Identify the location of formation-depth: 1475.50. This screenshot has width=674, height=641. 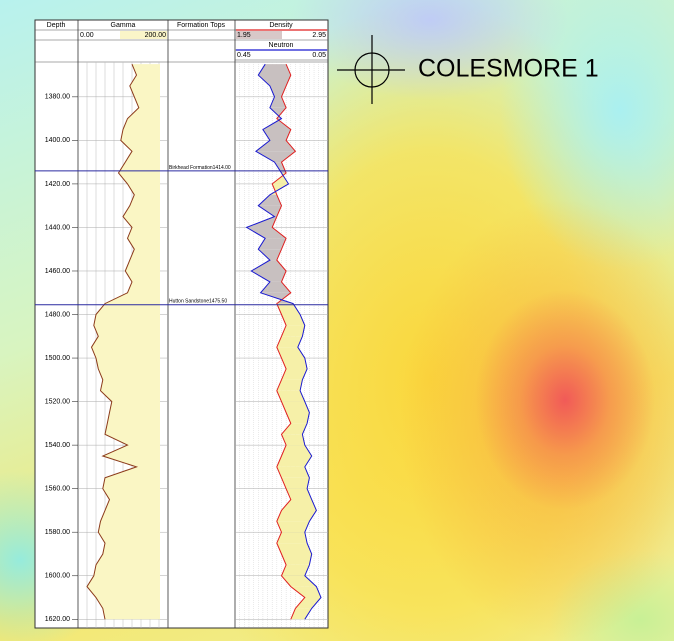
(218, 302).